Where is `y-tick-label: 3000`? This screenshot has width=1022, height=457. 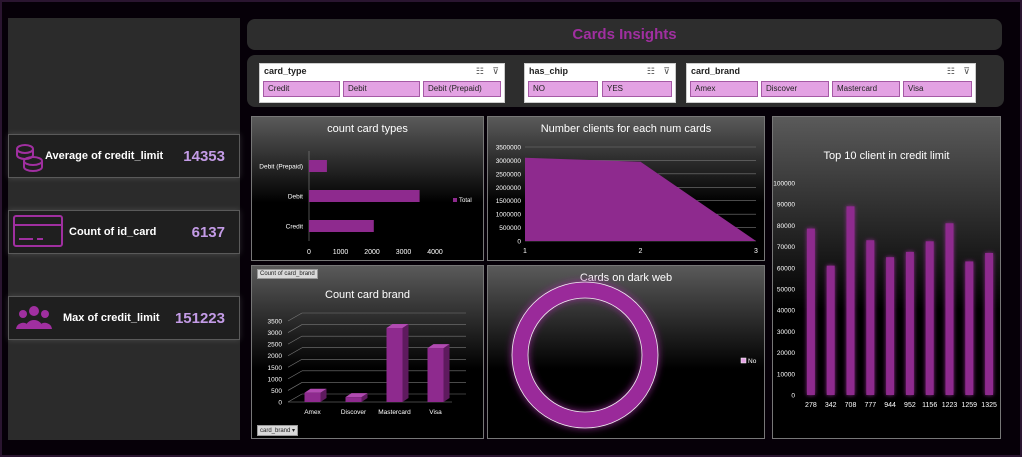 y-tick-label: 3000 is located at coordinates (275, 333).